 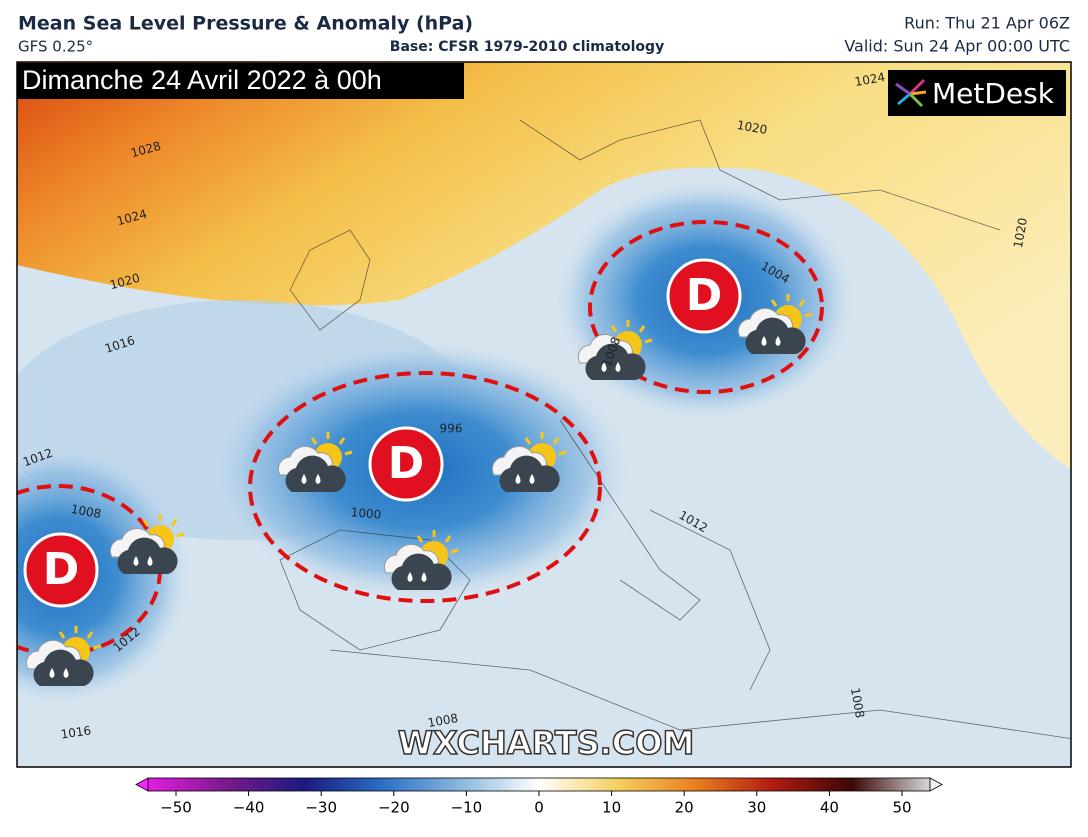 I want to click on base: Base: CFSR 1979-2010 climatology, so click(x=527, y=47).